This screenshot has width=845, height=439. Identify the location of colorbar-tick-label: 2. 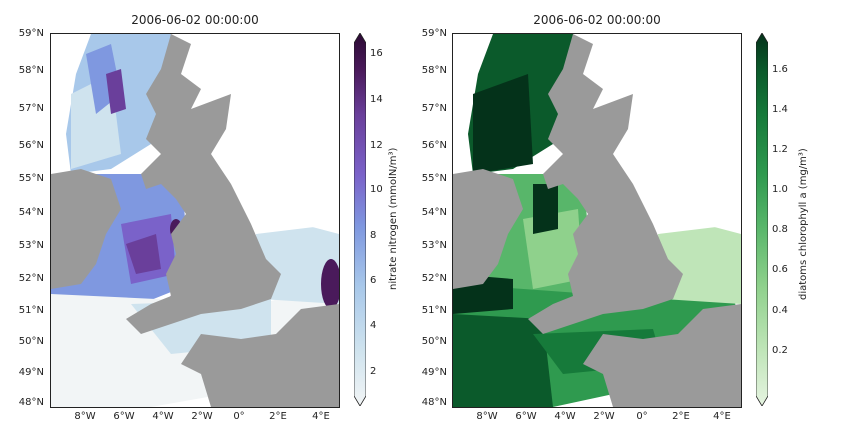
(373, 371).